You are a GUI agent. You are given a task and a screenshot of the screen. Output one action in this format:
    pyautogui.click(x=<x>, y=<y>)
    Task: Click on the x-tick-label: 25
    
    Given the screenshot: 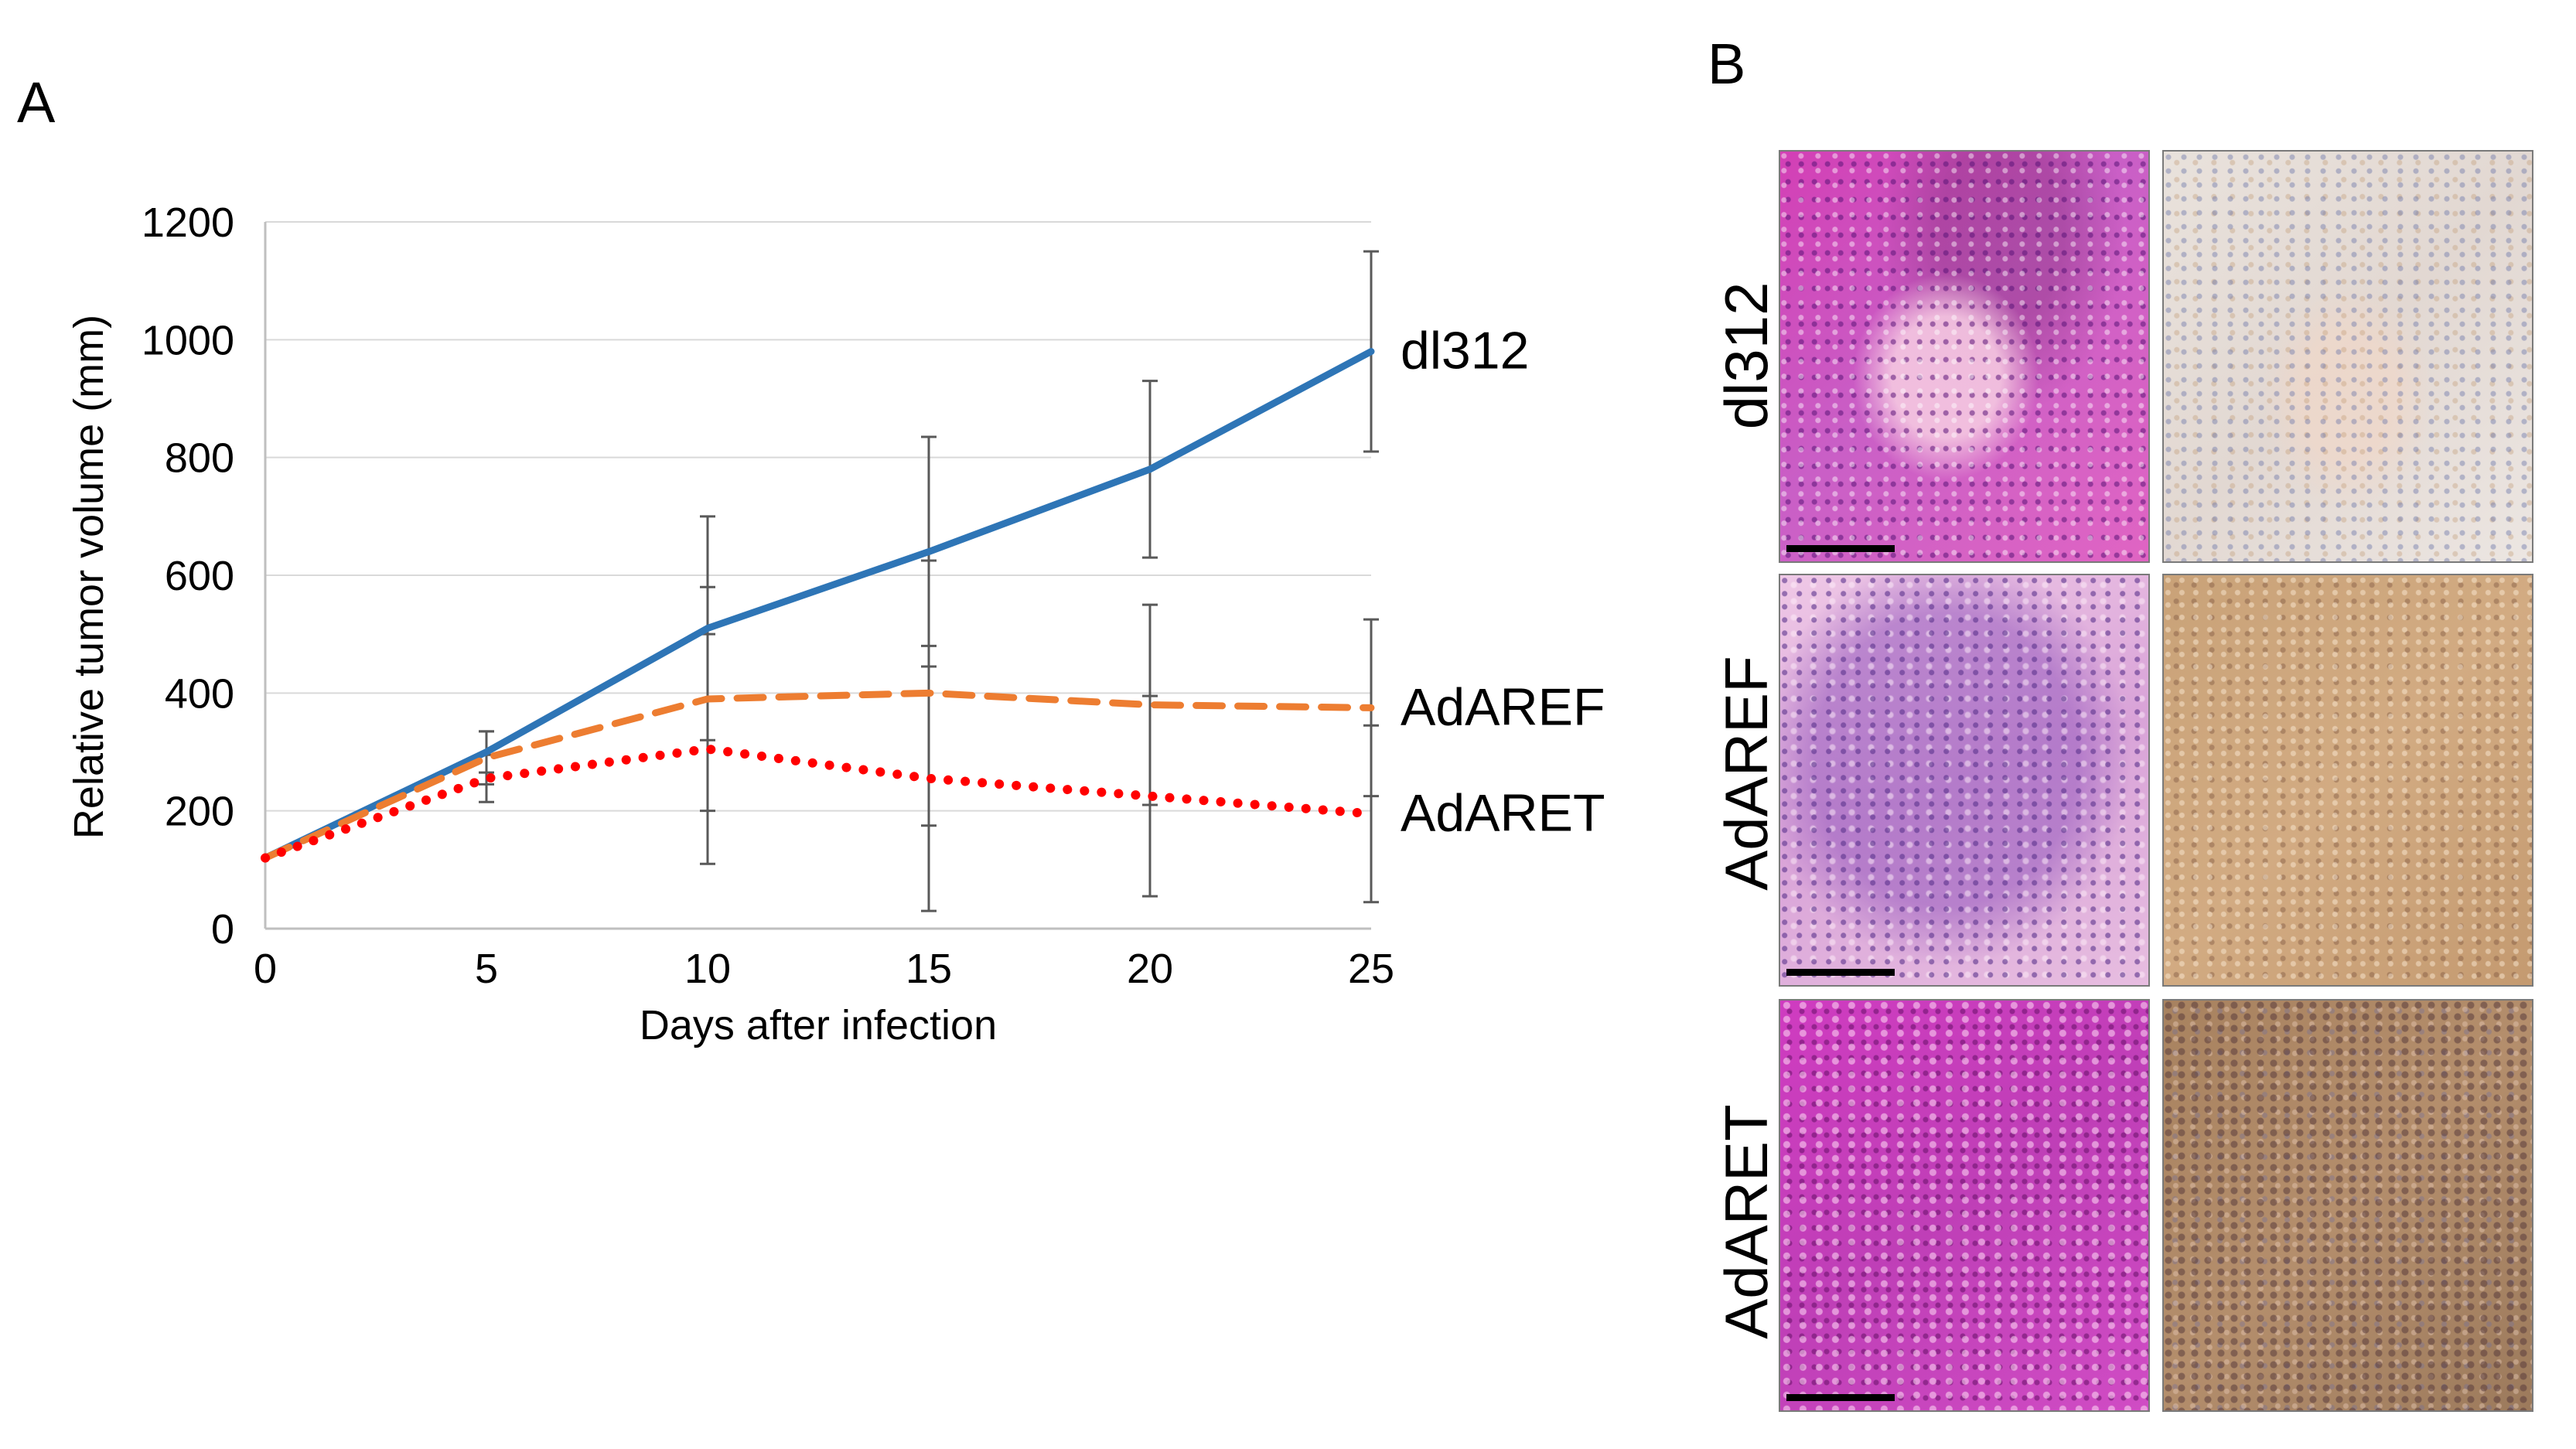 What is the action you would take?
    pyautogui.click(x=1371, y=969)
    